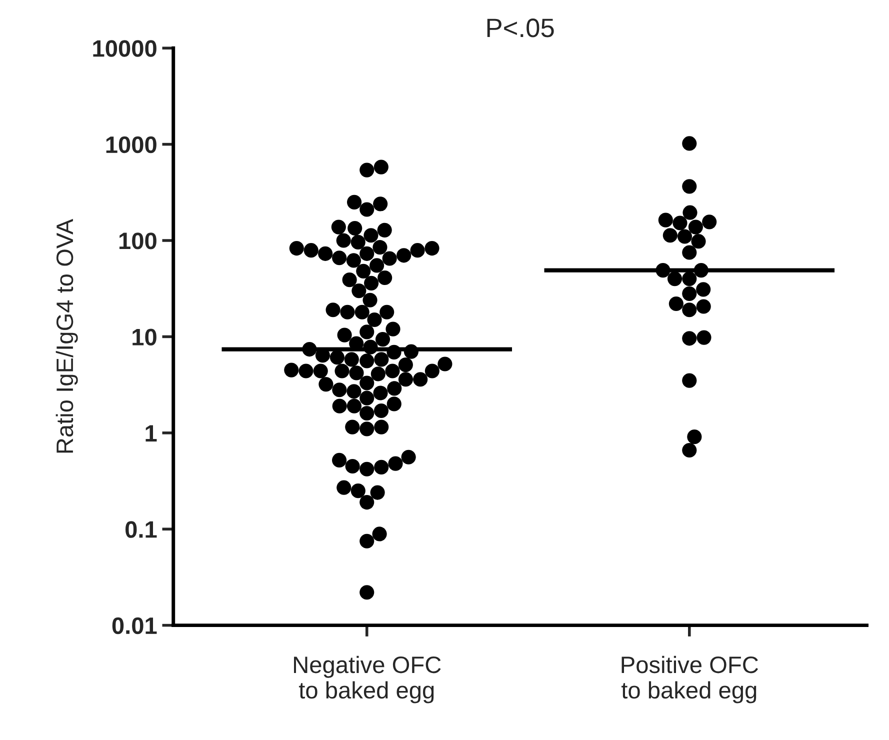 This screenshot has width=889, height=740. I want to click on y-tick-label: 10, so click(144, 337).